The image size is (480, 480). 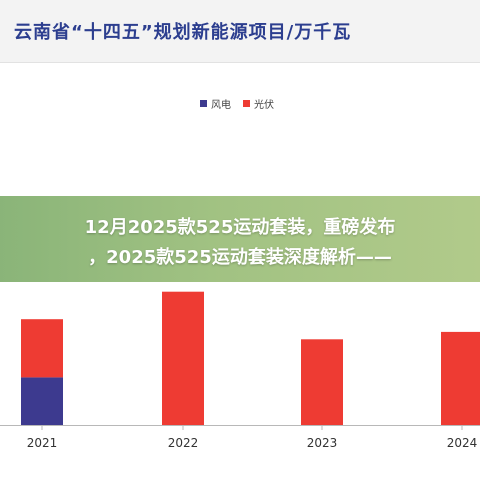 I want to click on bar-solar-2024, so click(x=460, y=378).